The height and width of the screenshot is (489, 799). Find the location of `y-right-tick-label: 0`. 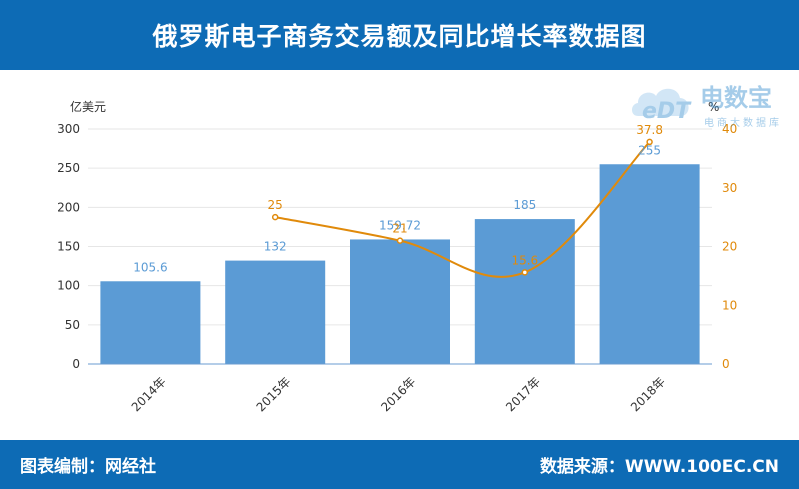

y-right-tick-label: 0 is located at coordinates (726, 364).